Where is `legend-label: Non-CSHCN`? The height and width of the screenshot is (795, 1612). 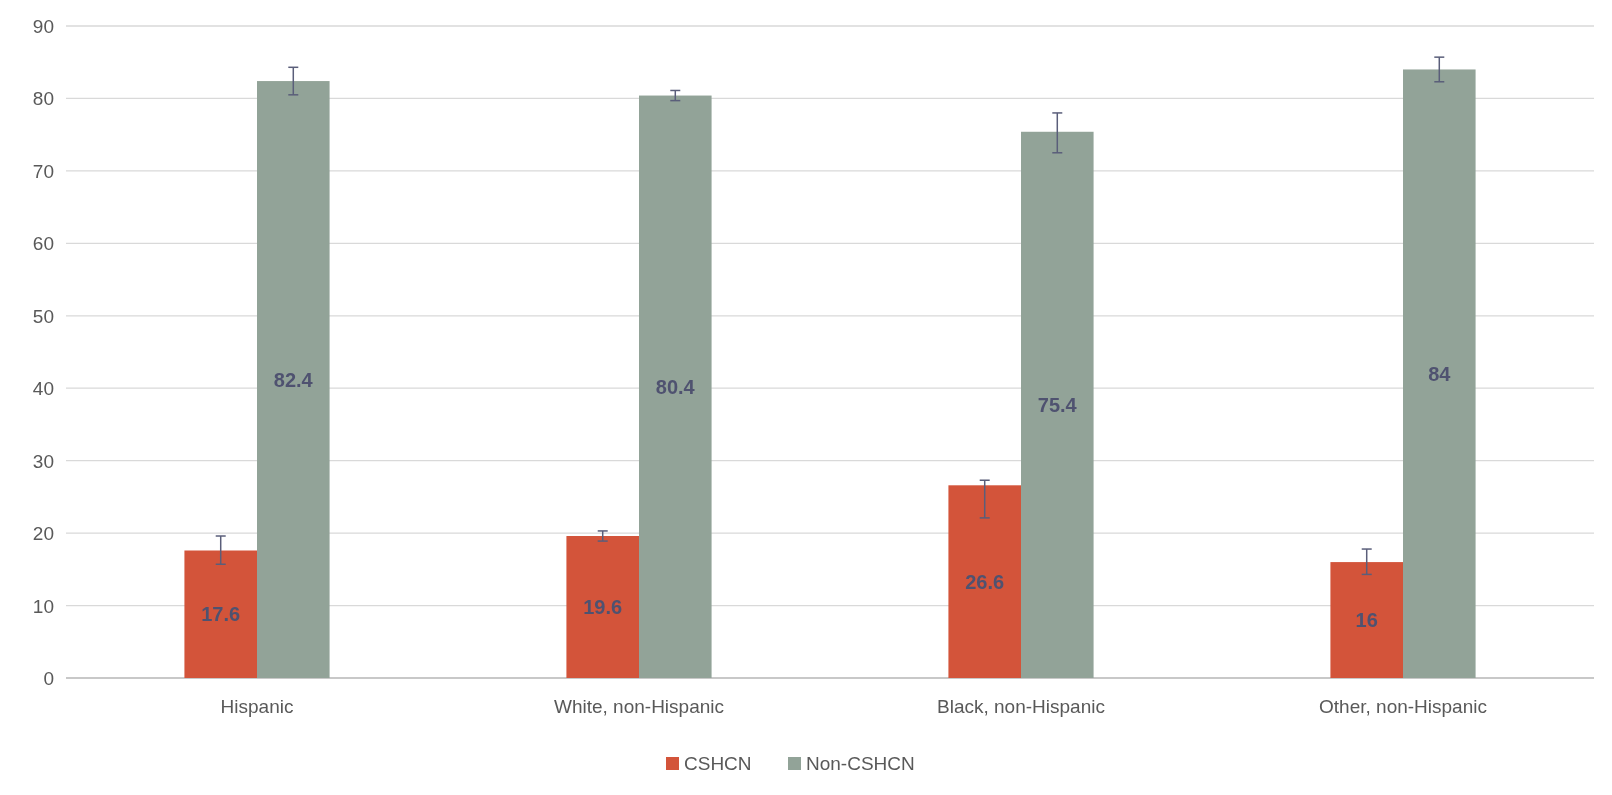 legend-label: Non-CSHCN is located at coordinates (860, 763).